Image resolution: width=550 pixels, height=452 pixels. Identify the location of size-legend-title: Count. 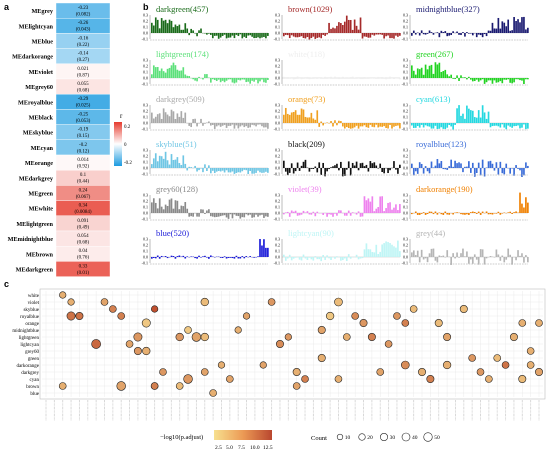
(319, 438).